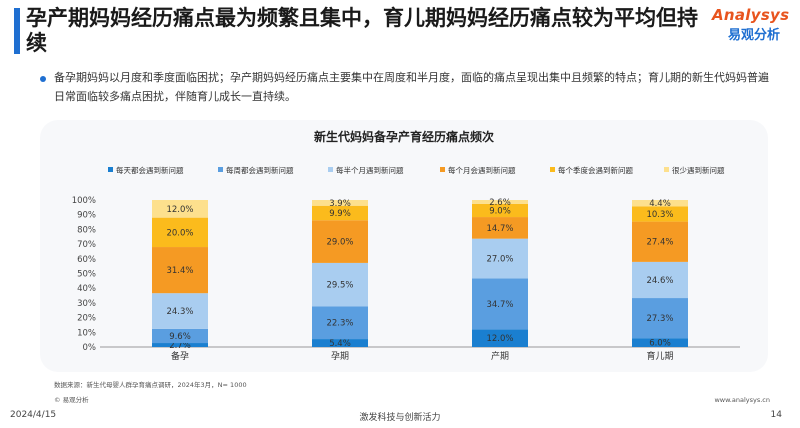  I want to click on data-label: 6.0%, so click(660, 344).